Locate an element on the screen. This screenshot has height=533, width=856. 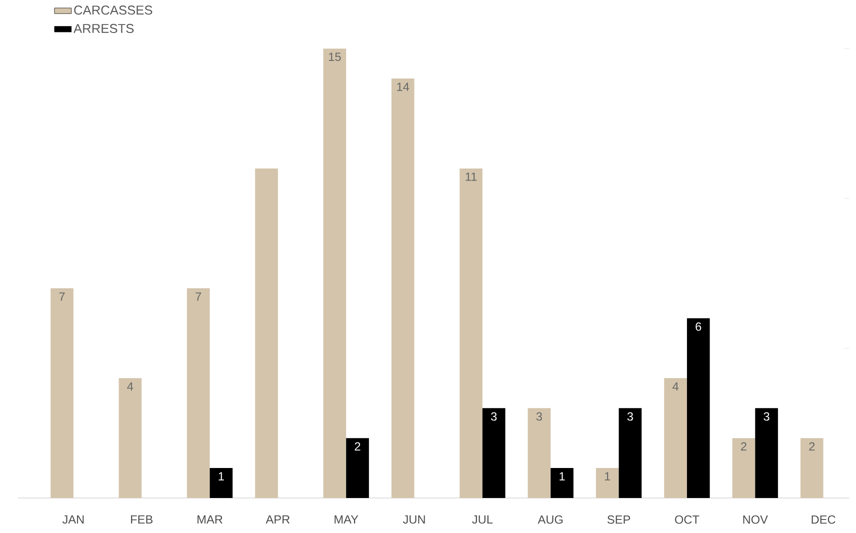
x-tick-label: DEC is located at coordinates (824, 520).